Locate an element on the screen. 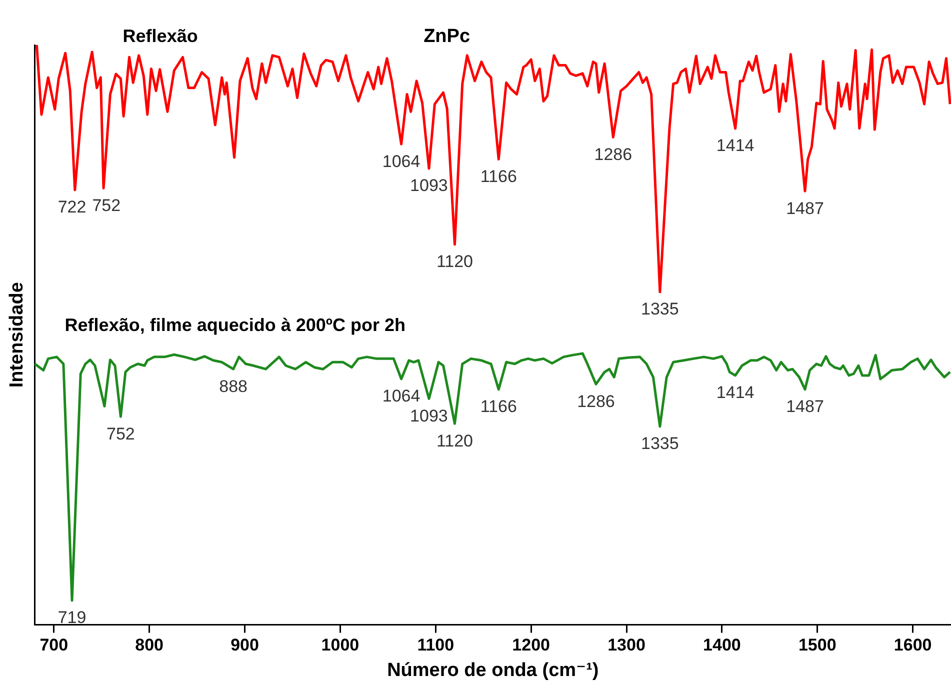 The height and width of the screenshot is (686, 951). x-tick-label: 700 is located at coordinates (54, 645).